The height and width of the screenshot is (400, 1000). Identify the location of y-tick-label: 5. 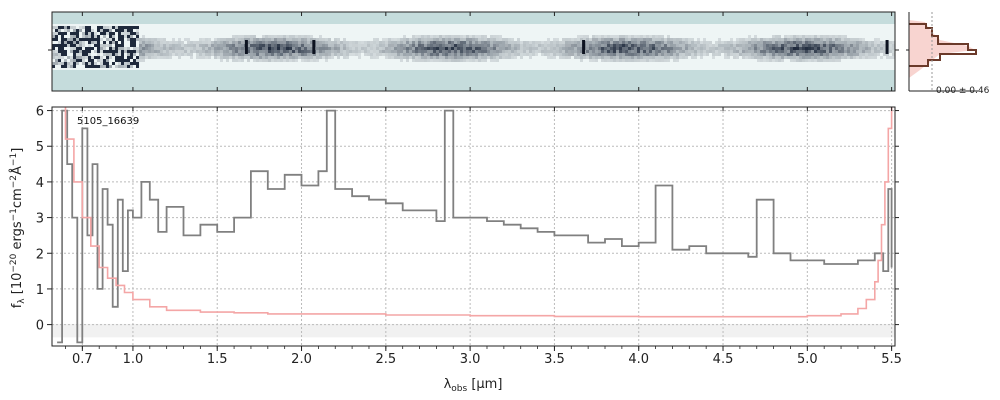
(40, 147).